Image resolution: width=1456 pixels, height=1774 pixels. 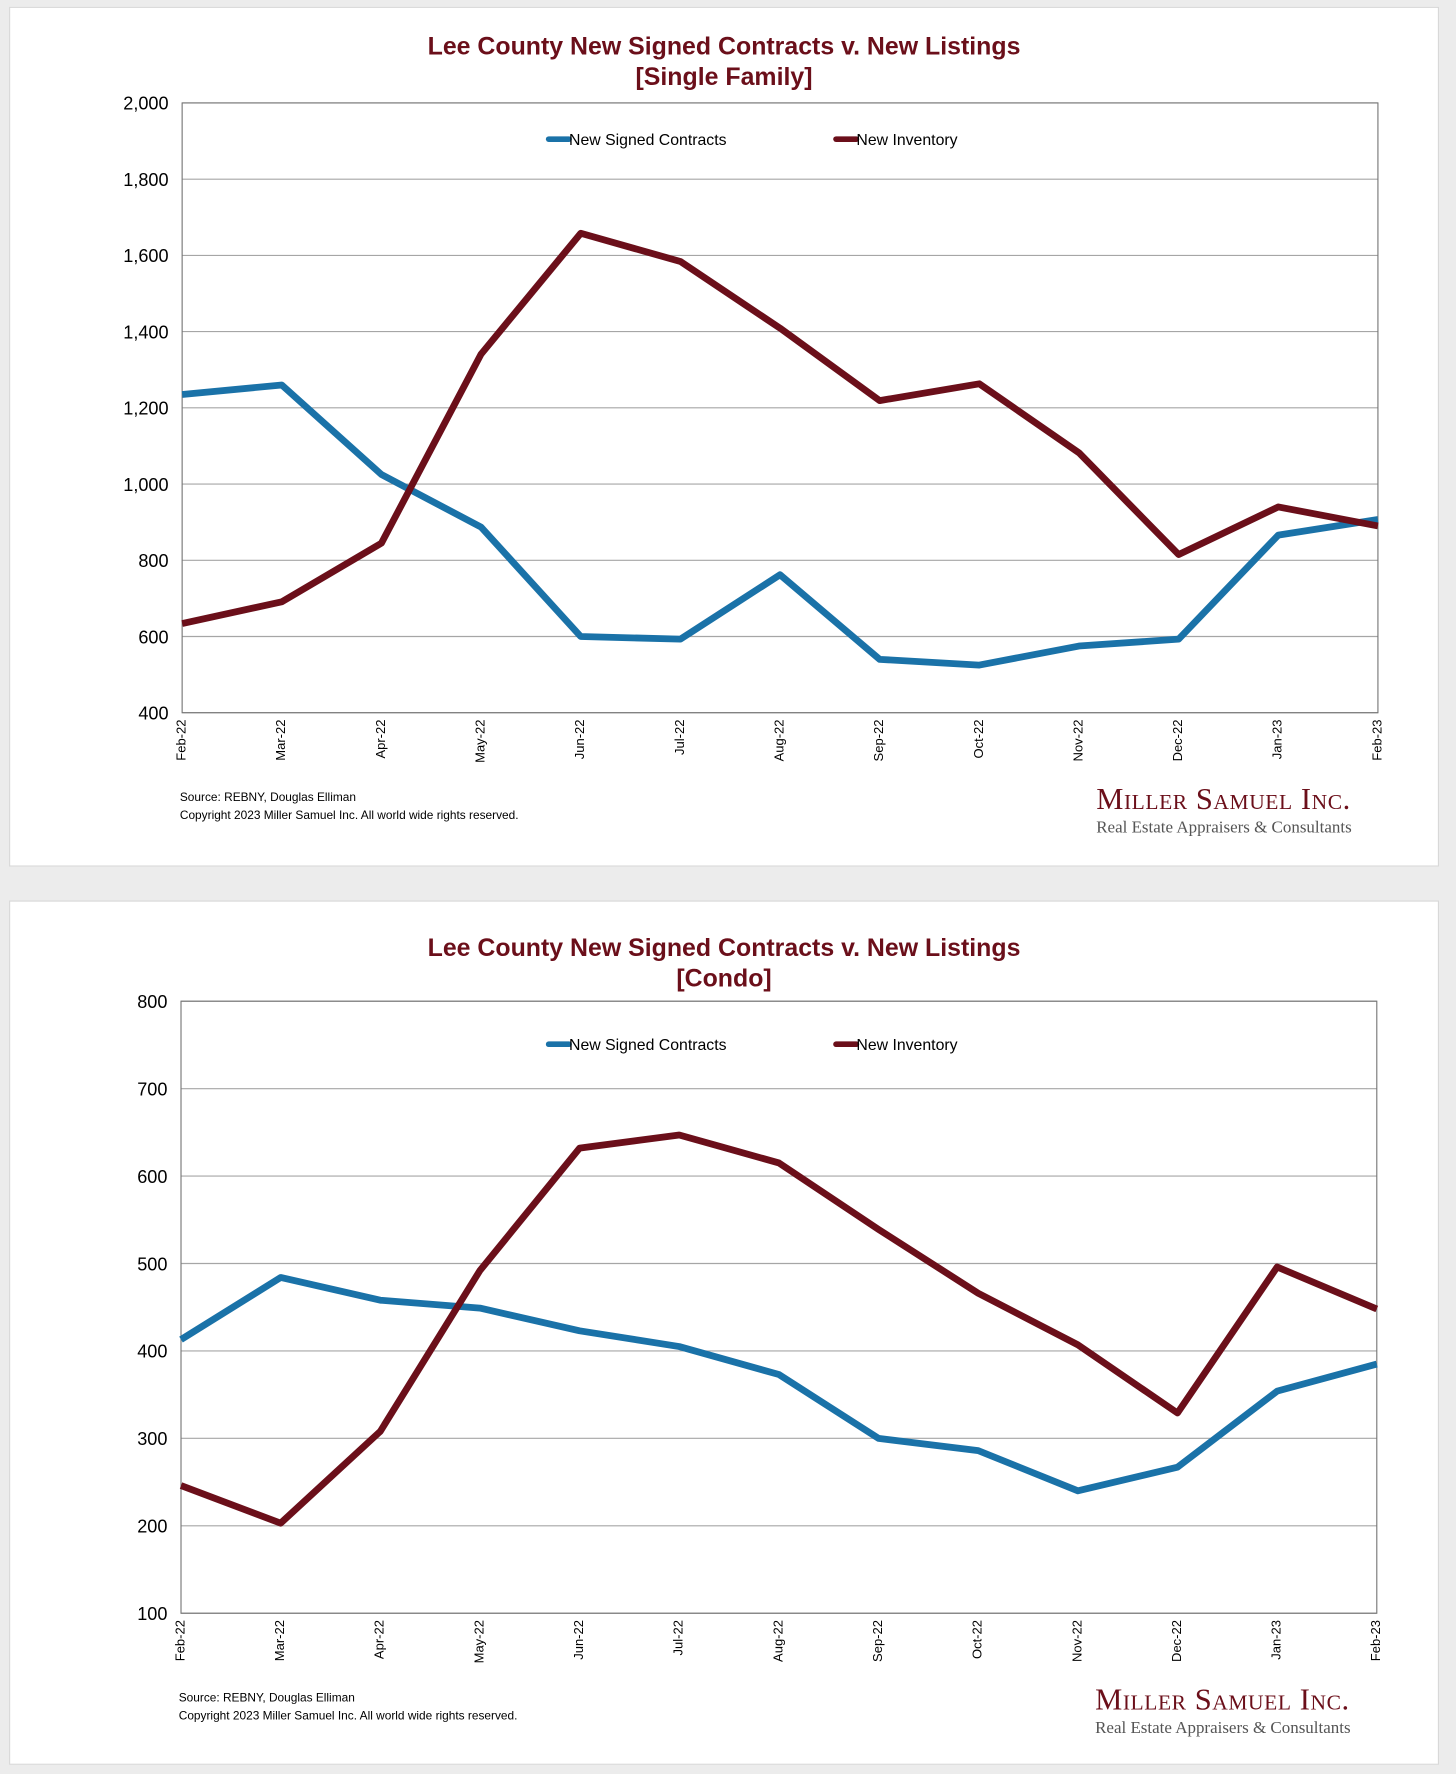 I want to click on y-tick-label: 1,000, so click(x=145, y=485).